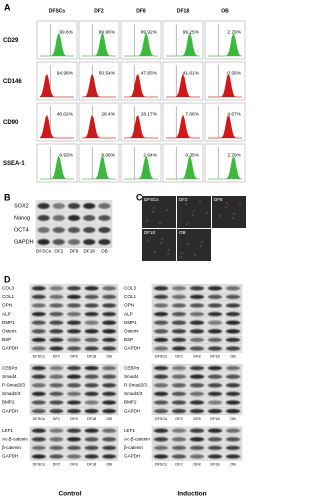 Image resolution: width=320 pixels, height=500 pixels. I want to click on lane-label: OB, so click(233, 464).